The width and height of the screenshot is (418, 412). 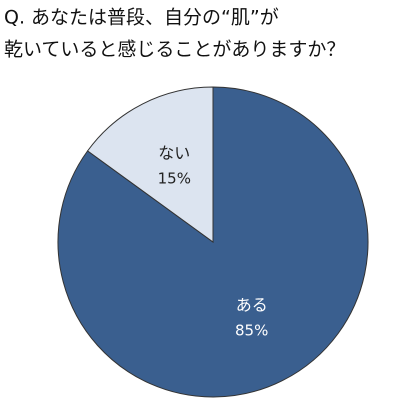 What do you see at coordinates (141, 18) in the screenshot?
I see `chart-title-line: Q. あなたは普段、自分の“肌”が` at bounding box center [141, 18].